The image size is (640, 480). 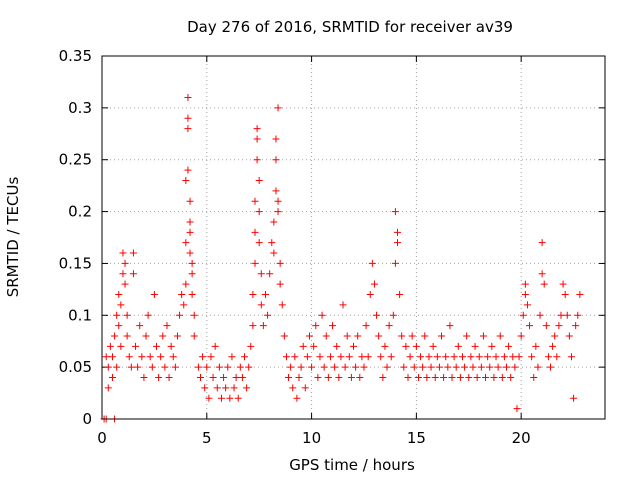 I want to click on x-axis-label: GPS time / hours, so click(x=352, y=465).